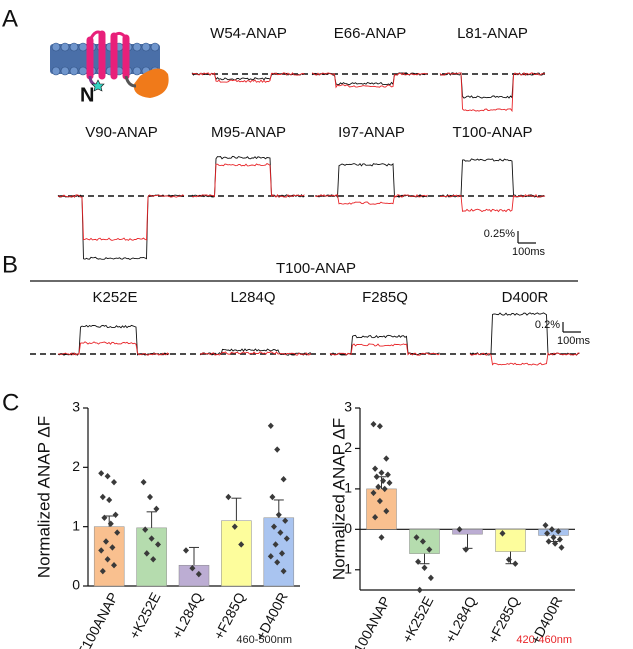  Describe the element at coordinates (114, 297) in the screenshot. I see `trace-label: K252E` at that location.